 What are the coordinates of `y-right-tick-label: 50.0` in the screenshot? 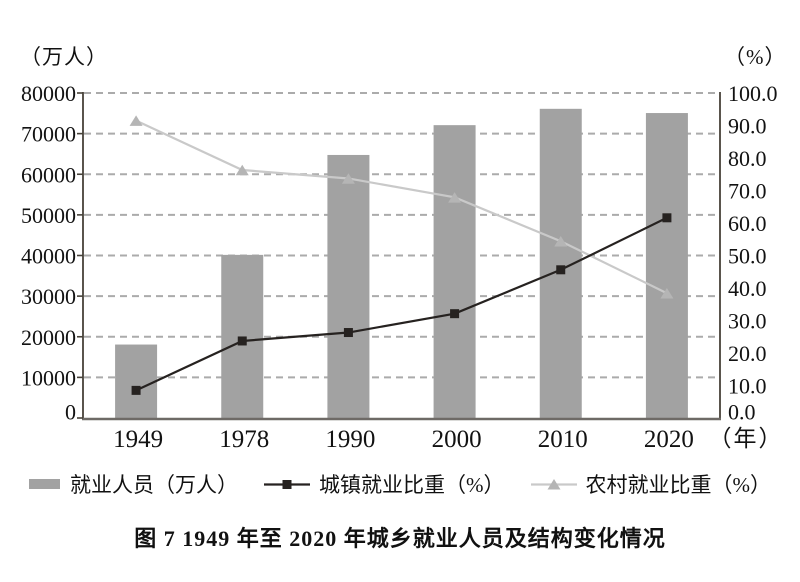 It's located at (747, 256).